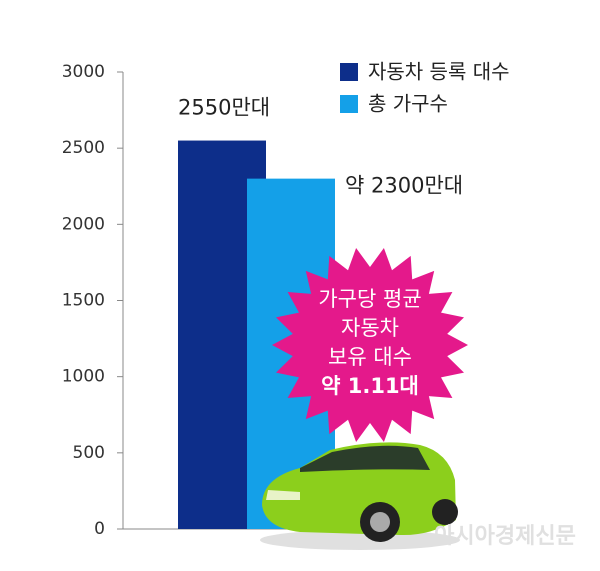  I want to click on annotation: 가구당 평균, so click(369, 299).